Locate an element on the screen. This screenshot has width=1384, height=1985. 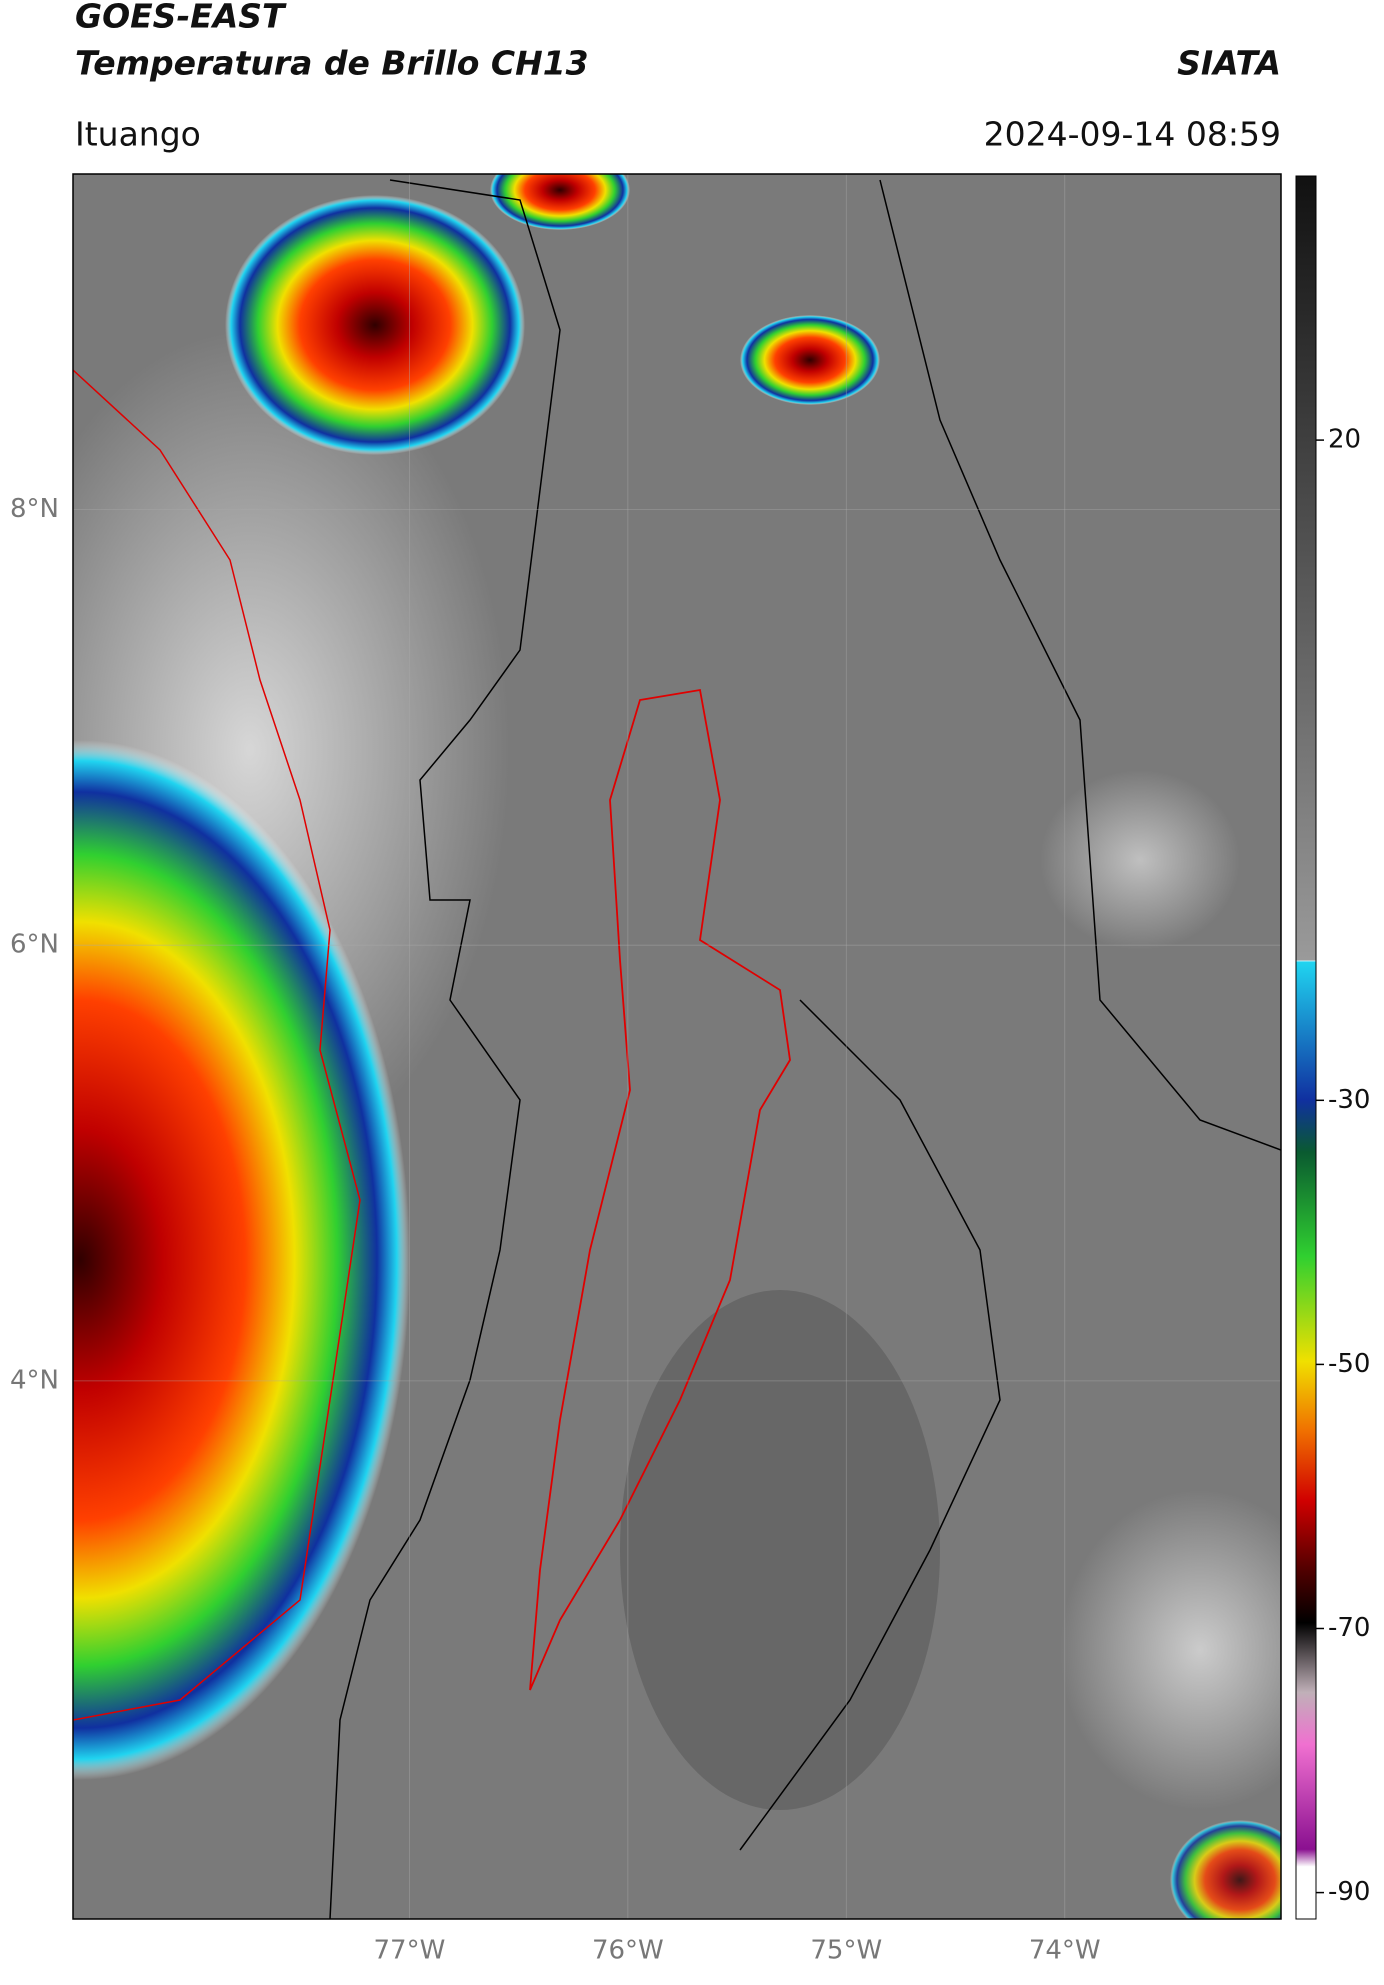
colorbar-tick-label: -70 is located at coordinates (1349, 1628).